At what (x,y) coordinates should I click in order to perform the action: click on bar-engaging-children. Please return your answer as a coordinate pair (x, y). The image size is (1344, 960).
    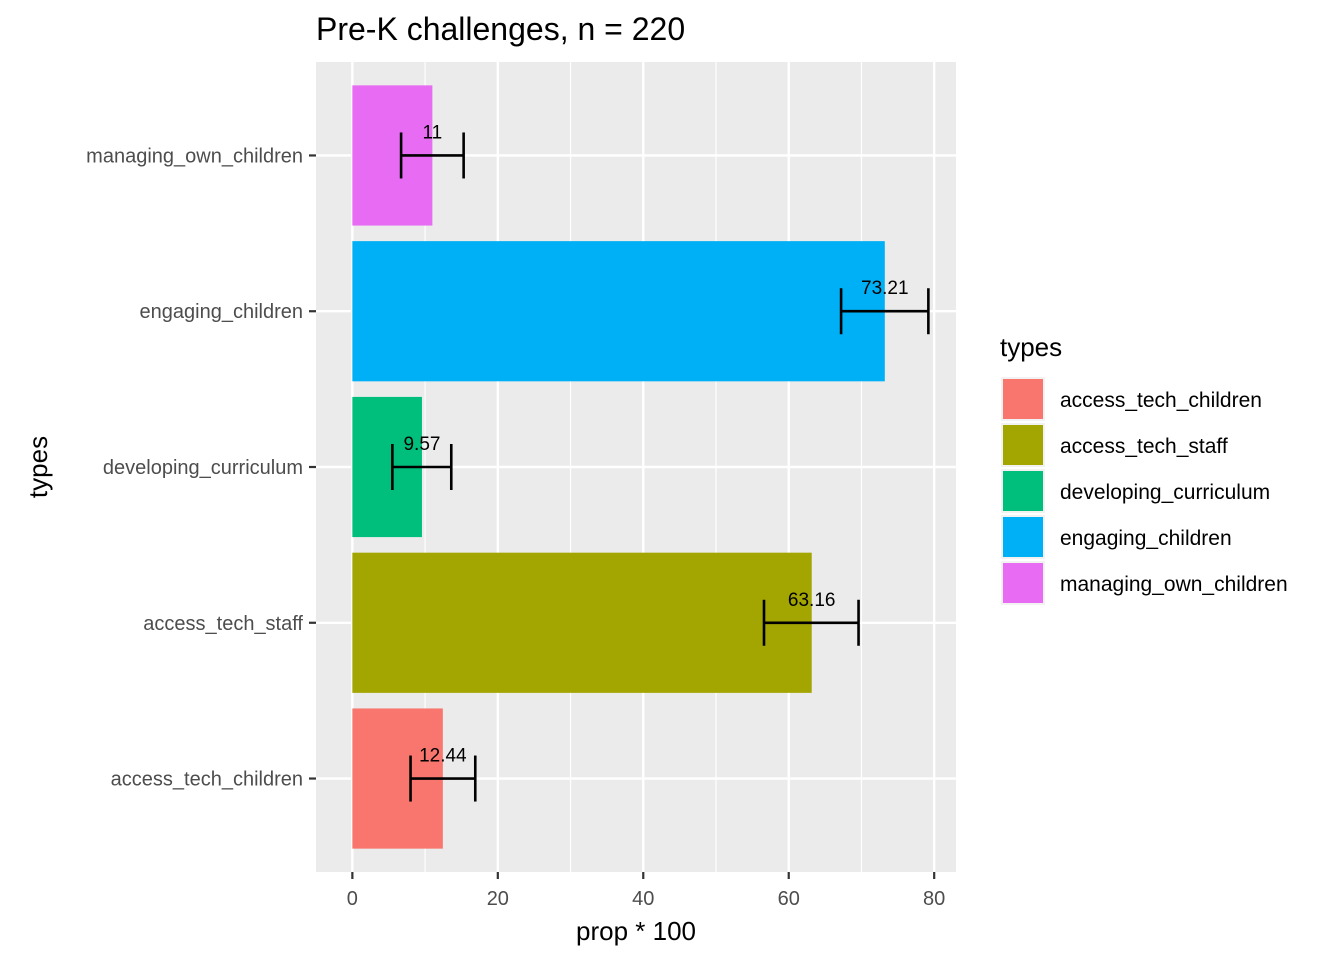
    Looking at the image, I should click on (618, 311).